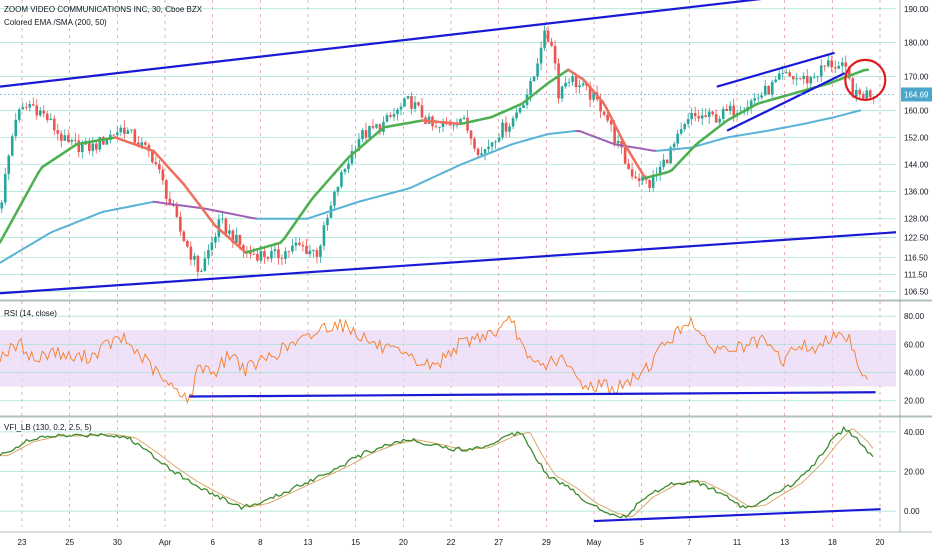 The height and width of the screenshot is (550, 932). What do you see at coordinates (916, 258) in the screenshot?
I see `y-tick-label: 116.50` at bounding box center [916, 258].